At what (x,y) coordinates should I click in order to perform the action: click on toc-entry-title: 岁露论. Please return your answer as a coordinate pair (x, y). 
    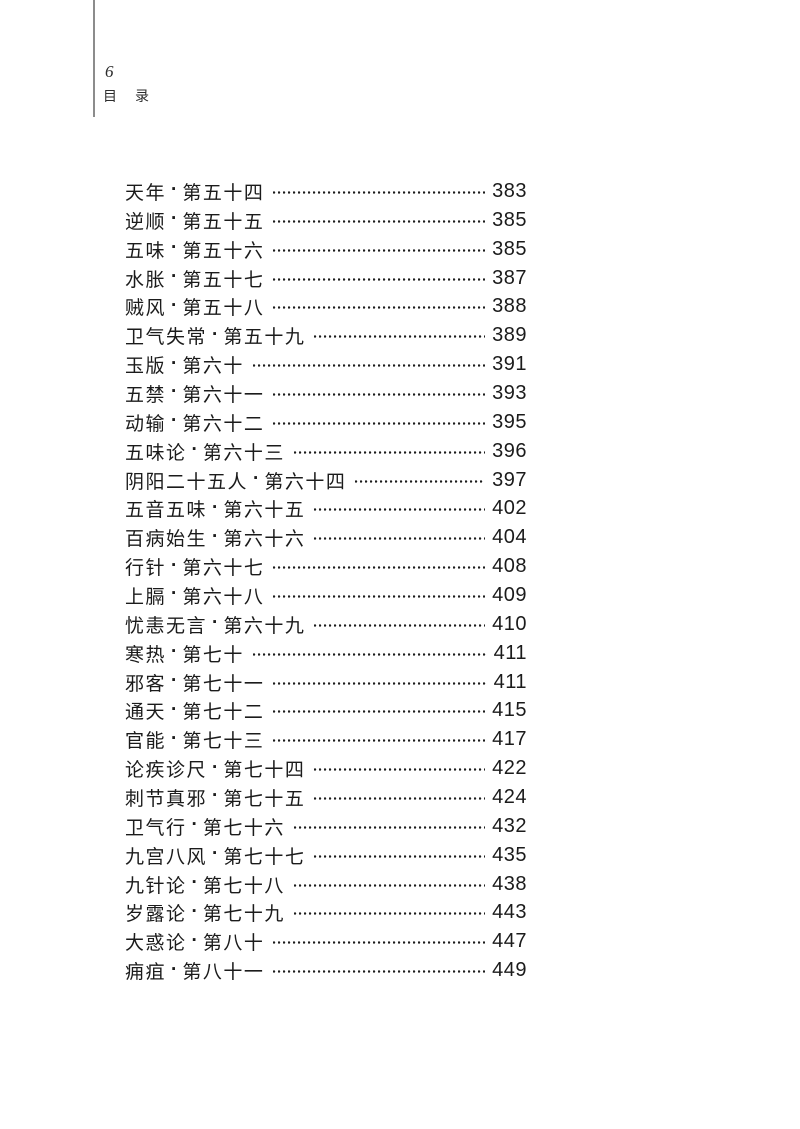
    Looking at the image, I should click on (156, 915).